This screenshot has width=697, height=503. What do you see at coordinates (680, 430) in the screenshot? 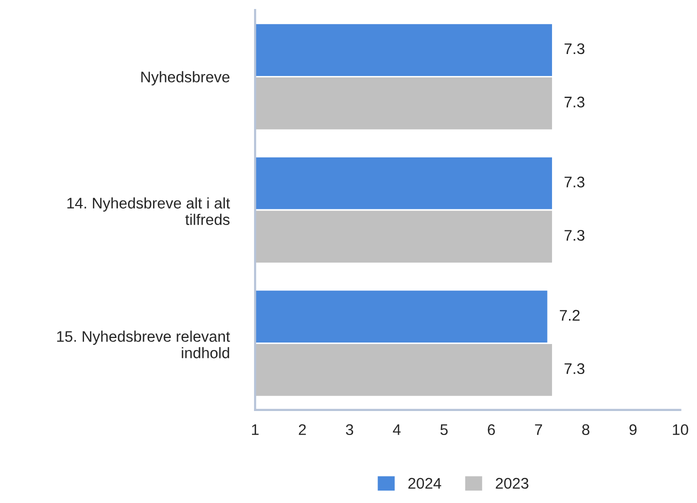
I see `x-tick-label: 10` at bounding box center [680, 430].